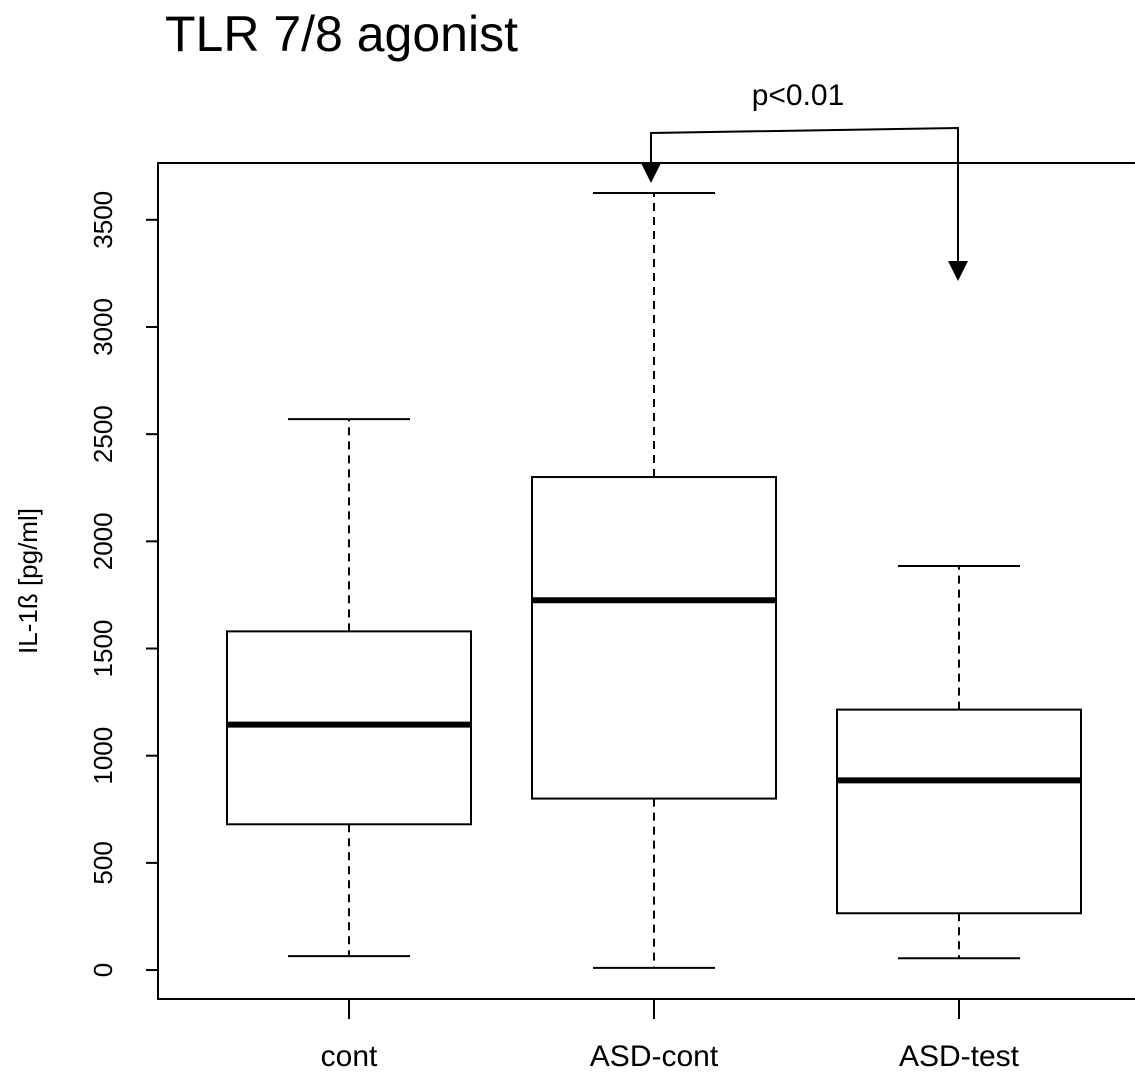 The height and width of the screenshot is (1073, 1135). What do you see at coordinates (28, 581) in the screenshot?
I see `y-axis-label: IL-1ß [pg/ml]` at bounding box center [28, 581].